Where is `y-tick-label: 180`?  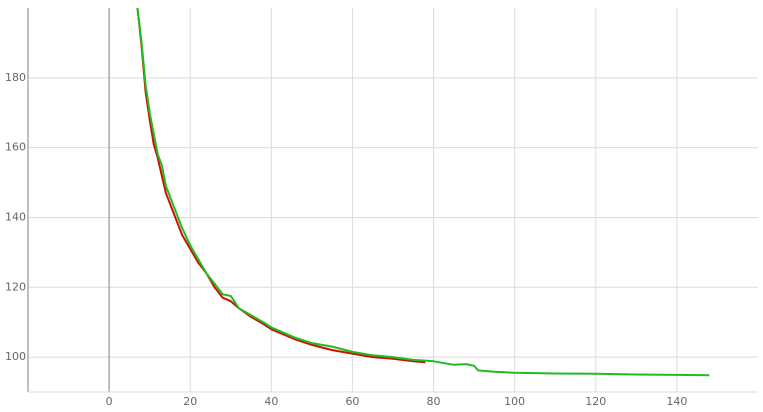 y-tick-label: 180 is located at coordinates (15, 77).